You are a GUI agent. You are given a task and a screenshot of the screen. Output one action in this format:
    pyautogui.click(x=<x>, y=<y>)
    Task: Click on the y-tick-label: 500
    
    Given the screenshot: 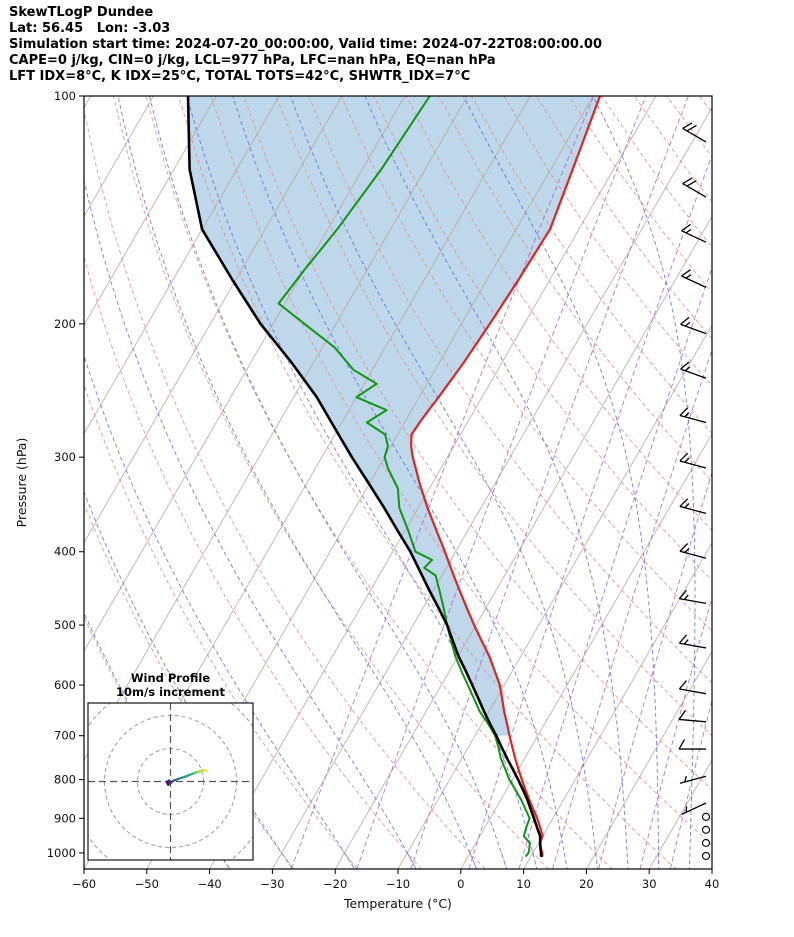 What is the action you would take?
    pyautogui.click(x=65, y=625)
    